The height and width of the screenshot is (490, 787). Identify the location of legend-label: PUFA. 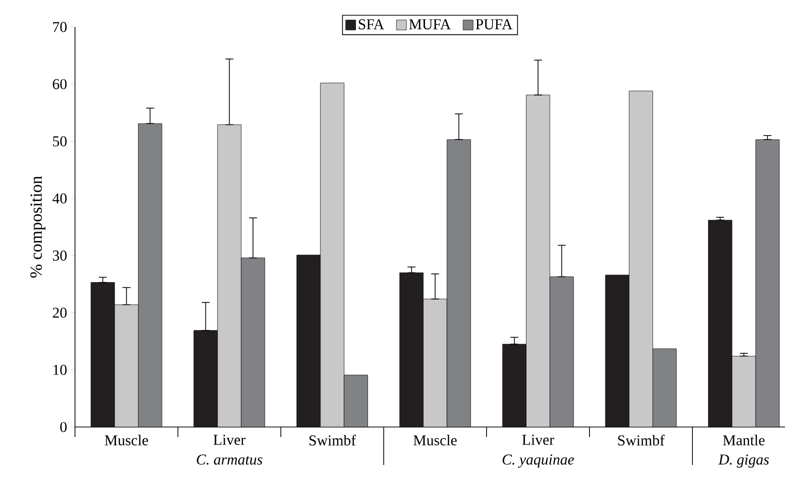
(494, 24).